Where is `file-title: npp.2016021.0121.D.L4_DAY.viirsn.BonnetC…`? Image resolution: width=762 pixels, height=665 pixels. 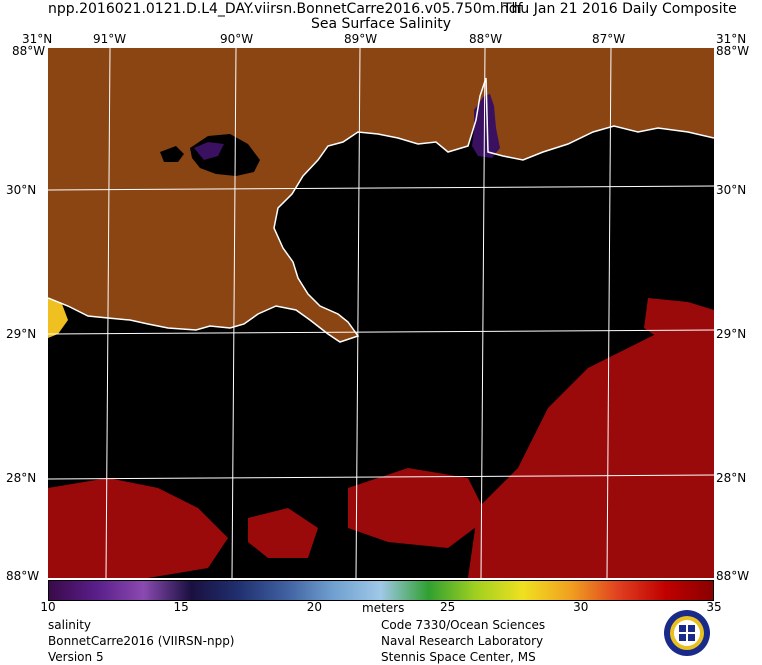 file-title: npp.2016021.0121.D.L4_DAY.viirsn.BonnetC… is located at coordinates (285, 9).